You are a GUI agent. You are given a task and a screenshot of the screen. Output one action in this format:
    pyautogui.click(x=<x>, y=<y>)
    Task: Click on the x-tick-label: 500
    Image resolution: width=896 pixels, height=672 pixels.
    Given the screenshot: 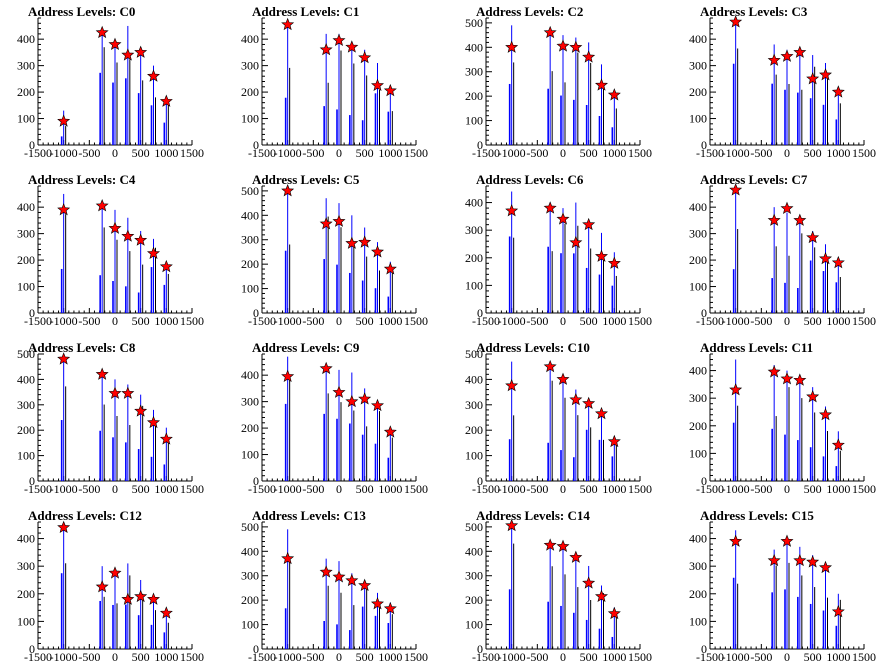 What is the action you would take?
    pyautogui.click(x=589, y=153)
    